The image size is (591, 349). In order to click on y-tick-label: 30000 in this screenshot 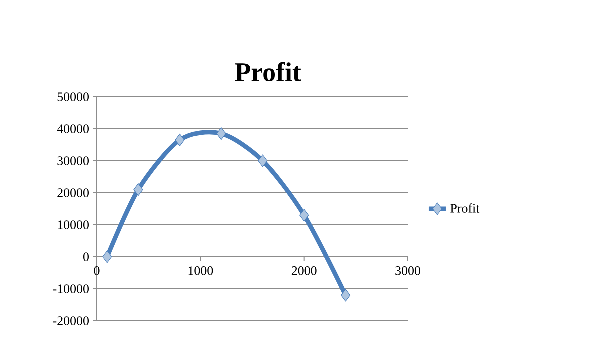, I will do `click(73, 161)`.